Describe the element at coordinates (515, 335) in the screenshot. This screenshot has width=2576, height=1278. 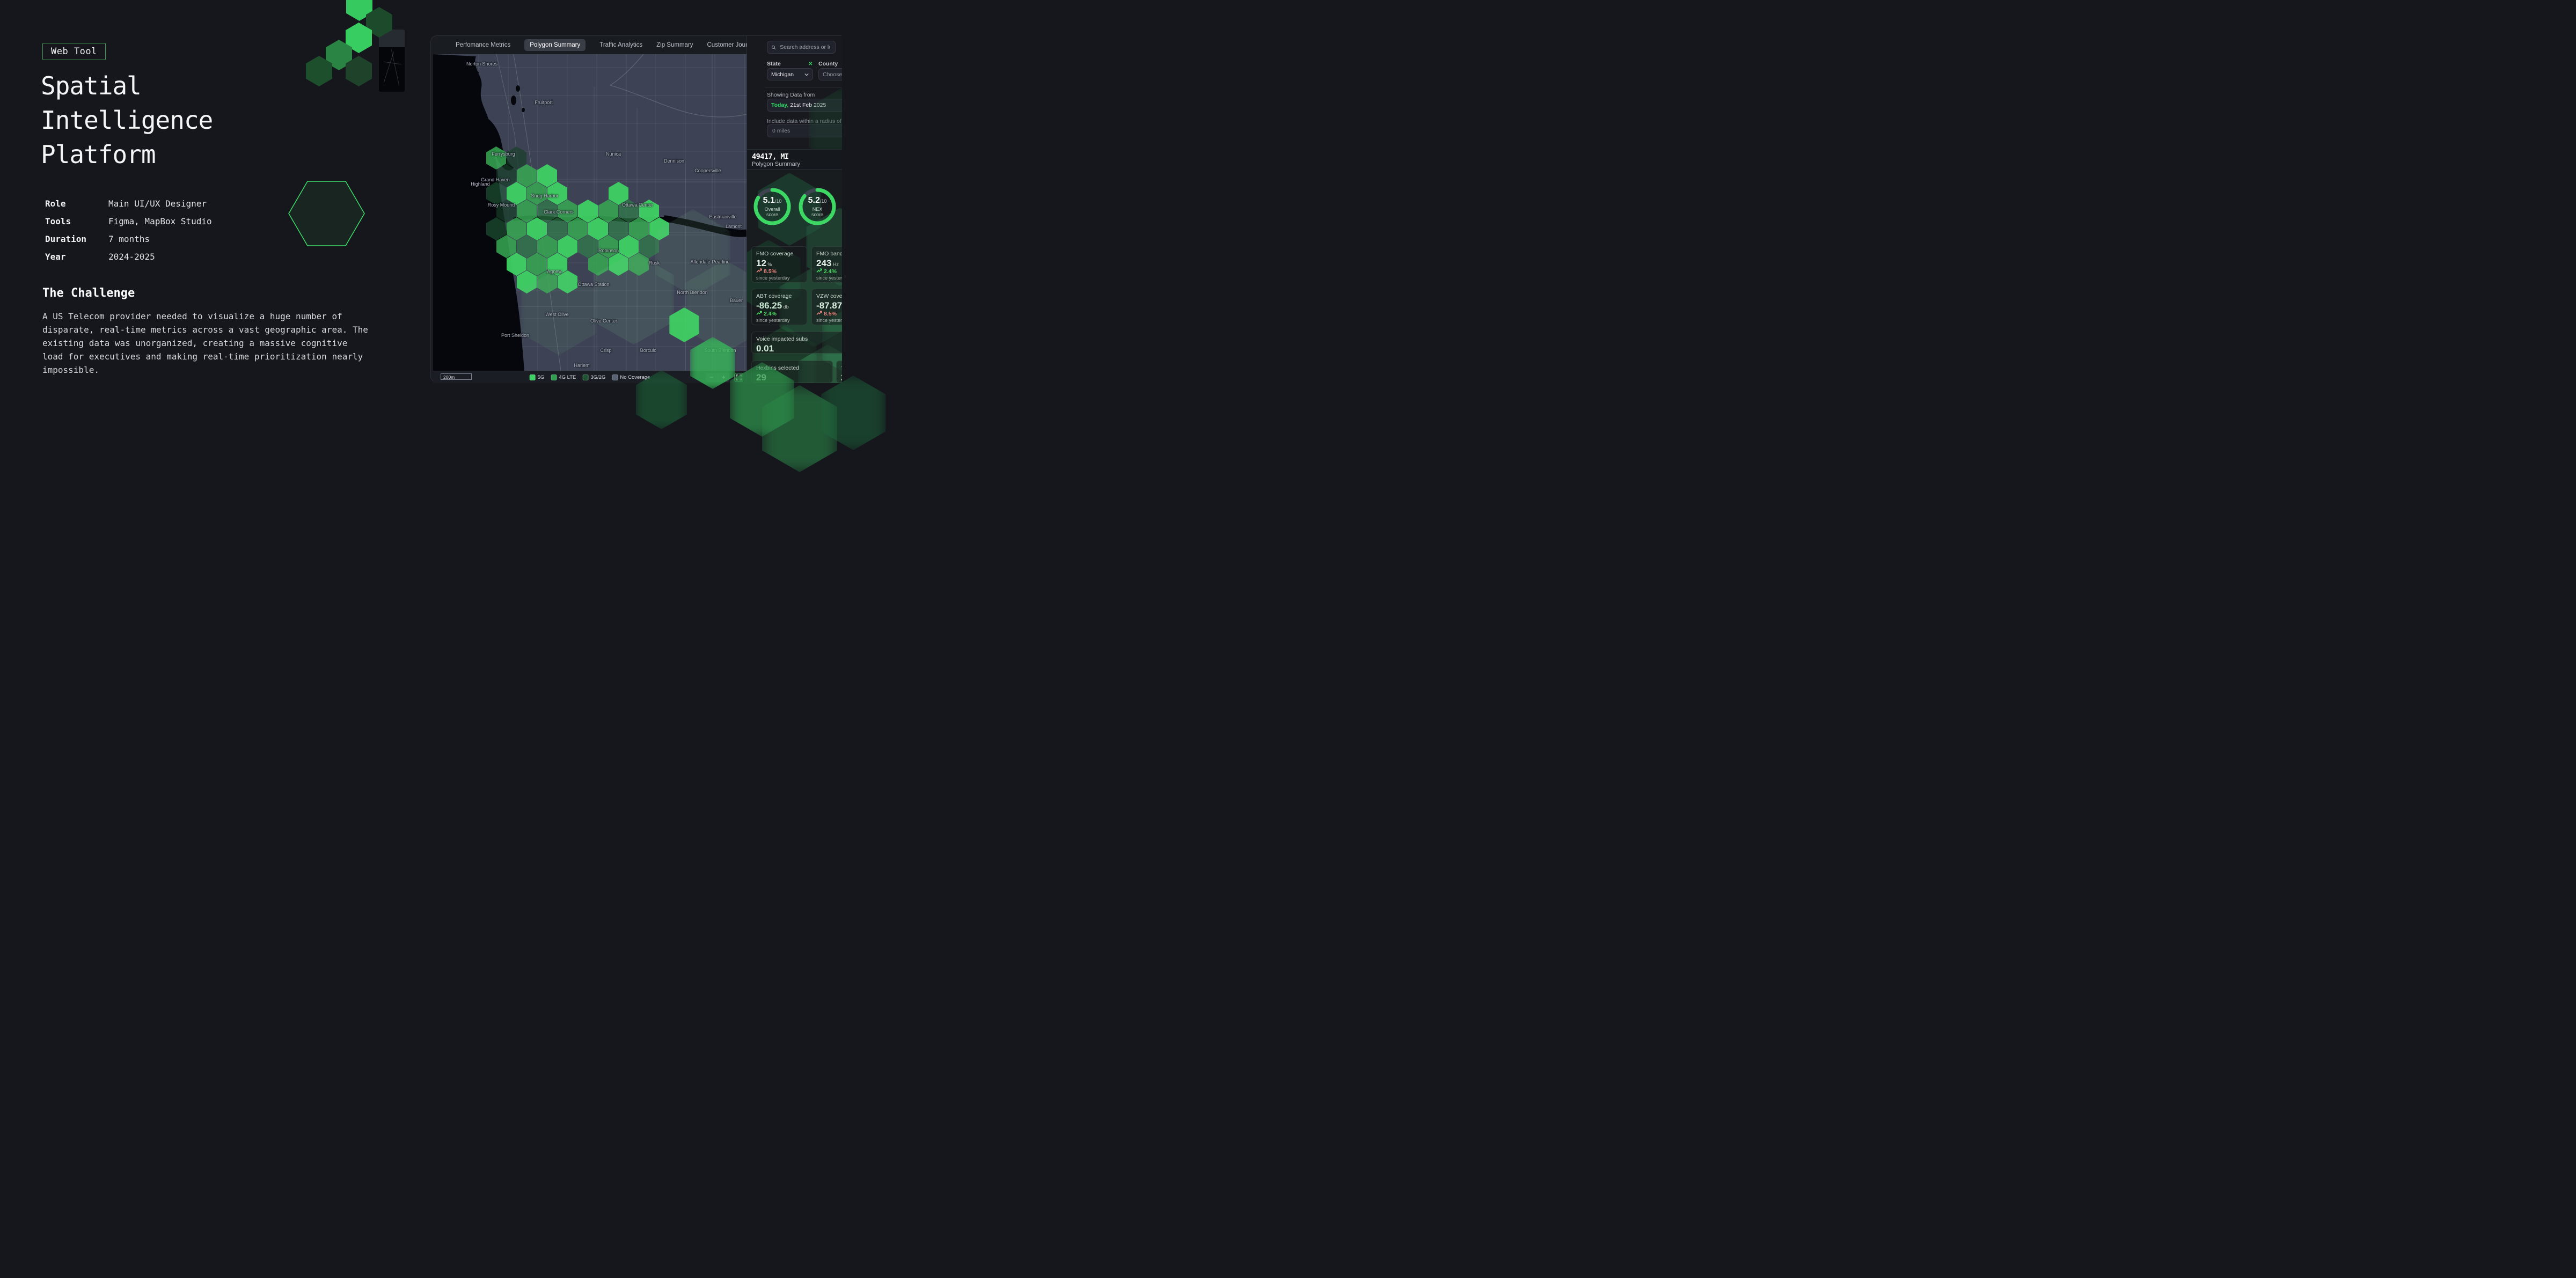
I see `map-label-port-sheldon: Port Sheldon` at that location.